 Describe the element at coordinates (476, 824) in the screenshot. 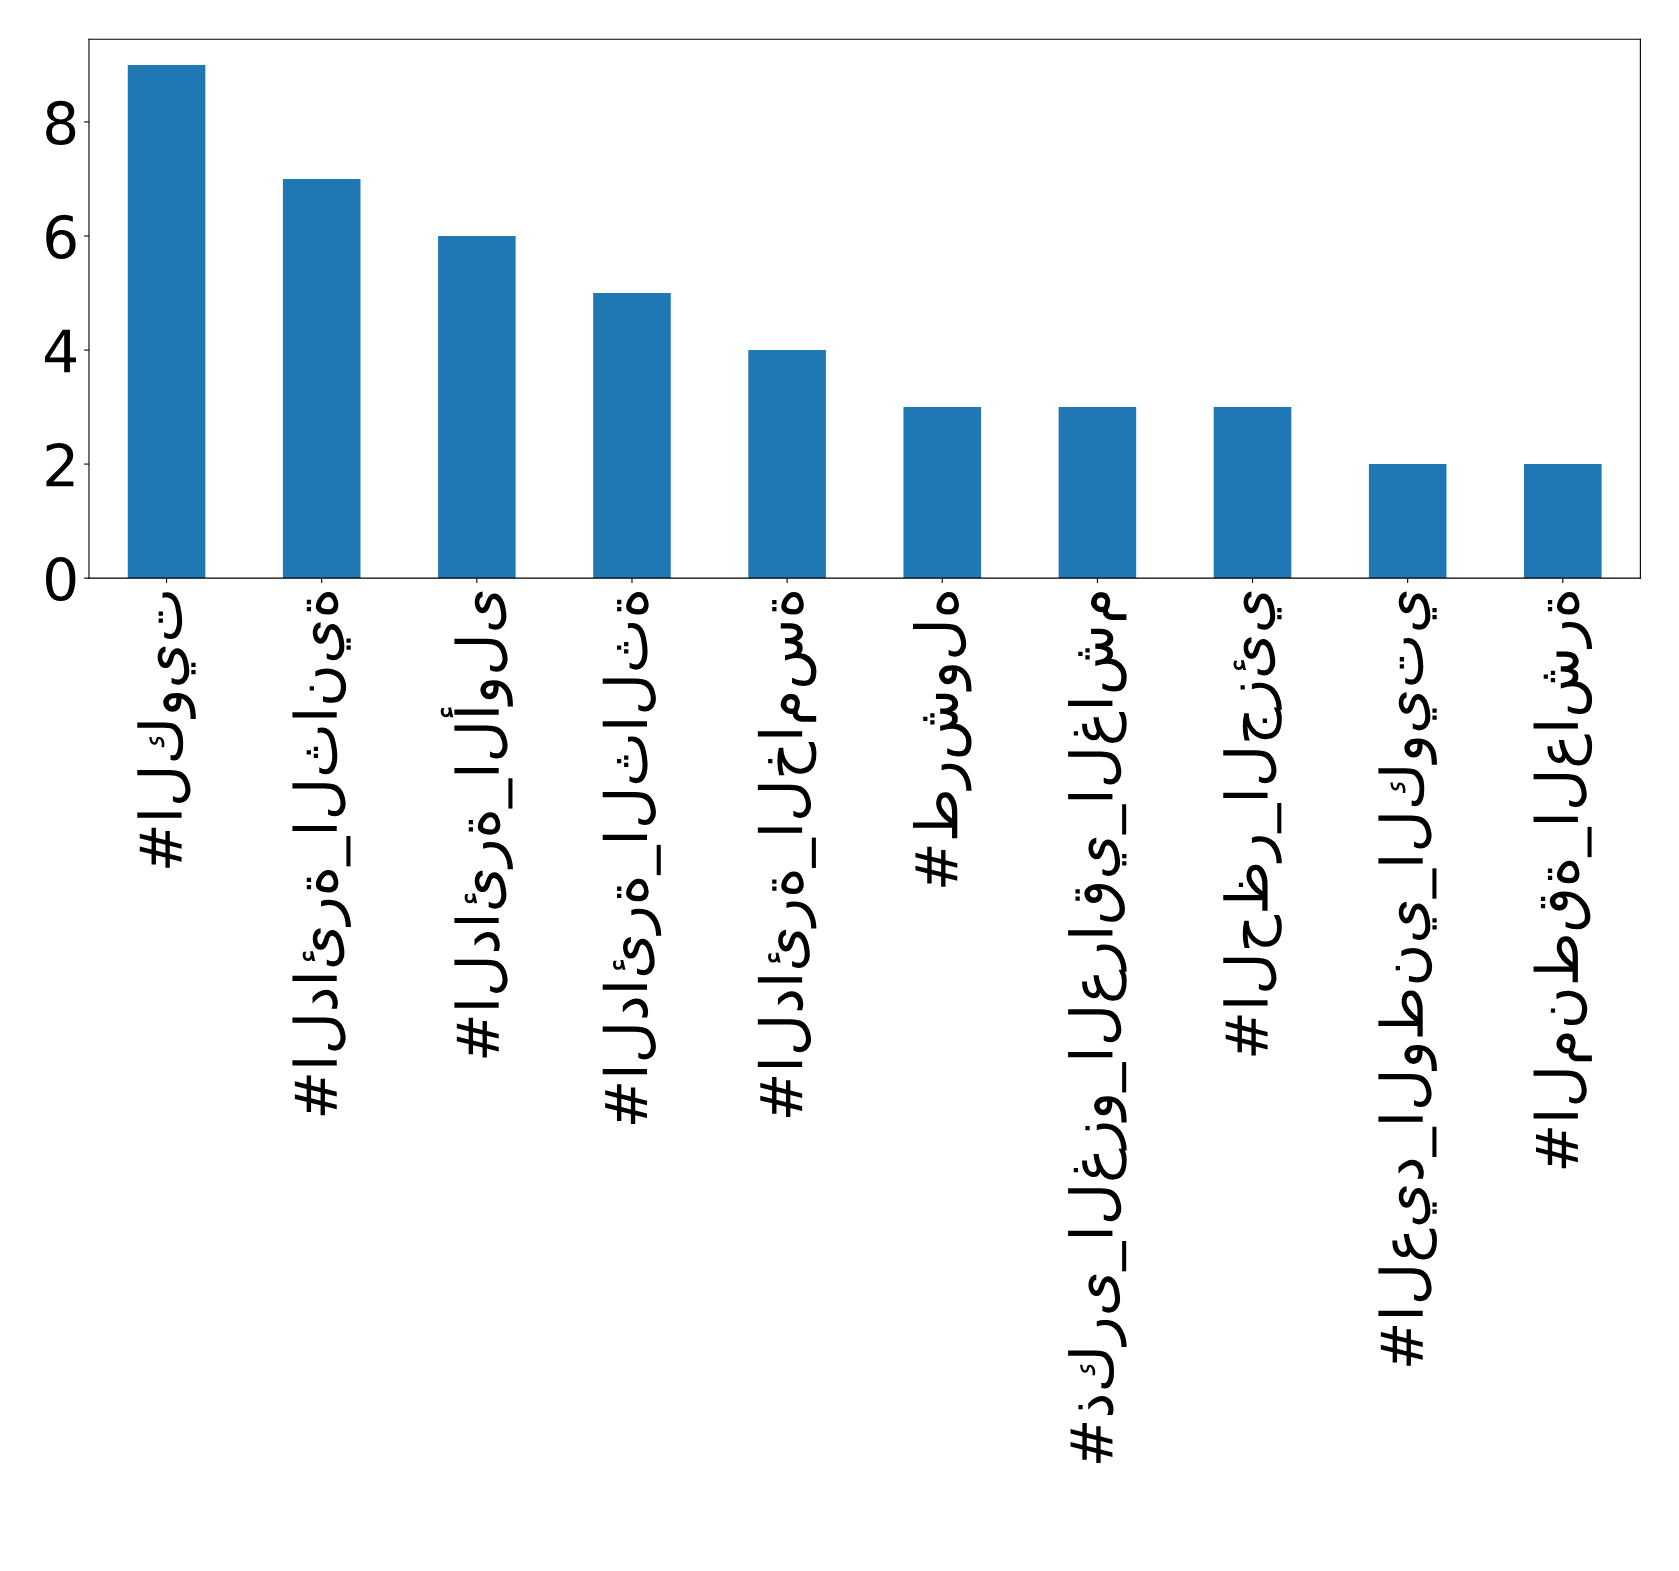

I see `x-tick-label: #الدائرة_الأولى` at that location.